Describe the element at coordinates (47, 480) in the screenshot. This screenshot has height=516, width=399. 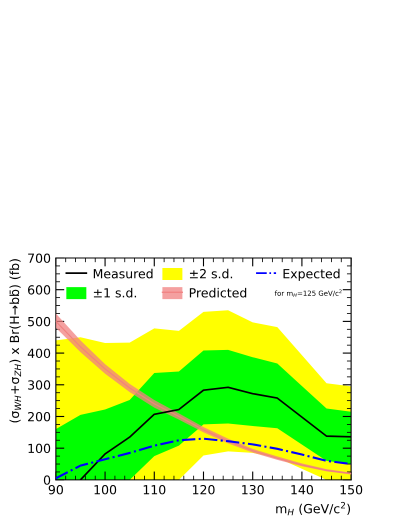
I see `y-tick-label: 0` at that location.